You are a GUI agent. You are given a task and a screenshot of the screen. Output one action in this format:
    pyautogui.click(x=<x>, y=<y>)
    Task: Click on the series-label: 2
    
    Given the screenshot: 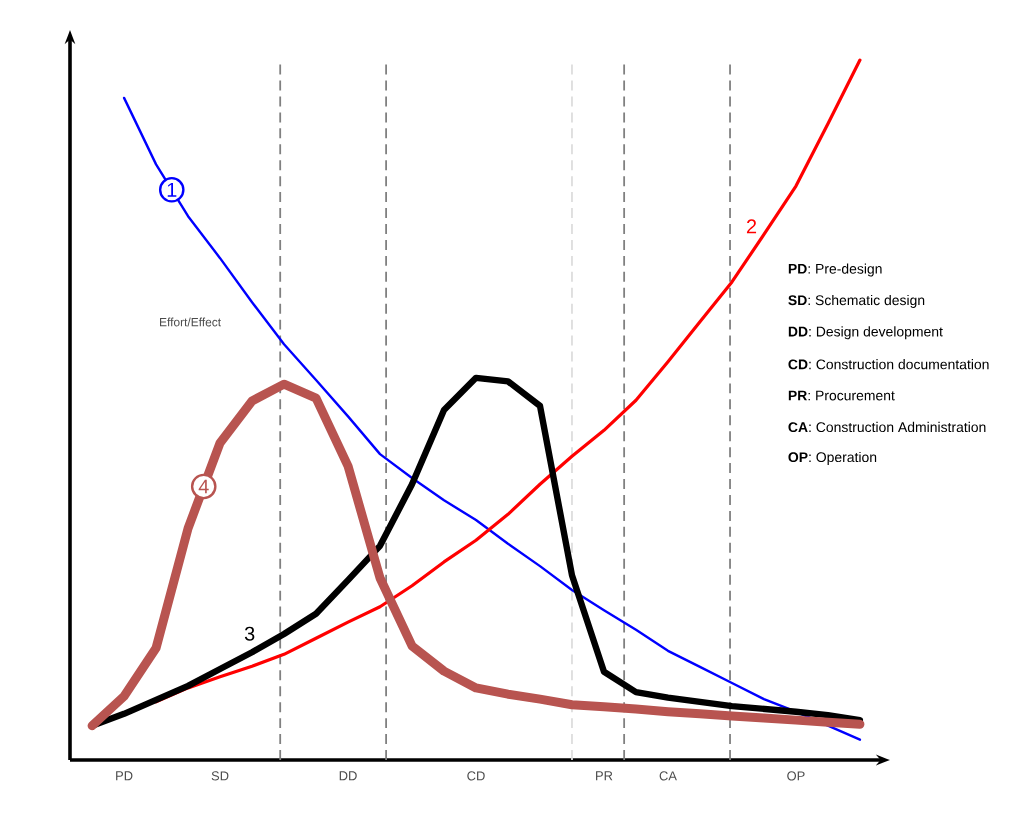 What is the action you would take?
    pyautogui.click(x=751, y=226)
    